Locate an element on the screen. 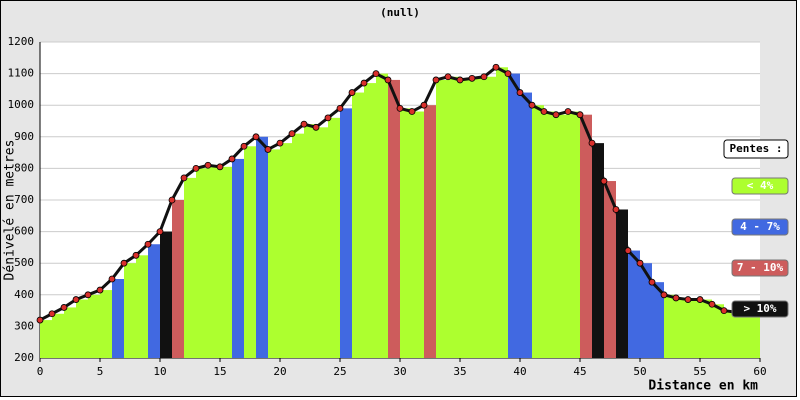  legend-label: > 10% is located at coordinates (759, 308).